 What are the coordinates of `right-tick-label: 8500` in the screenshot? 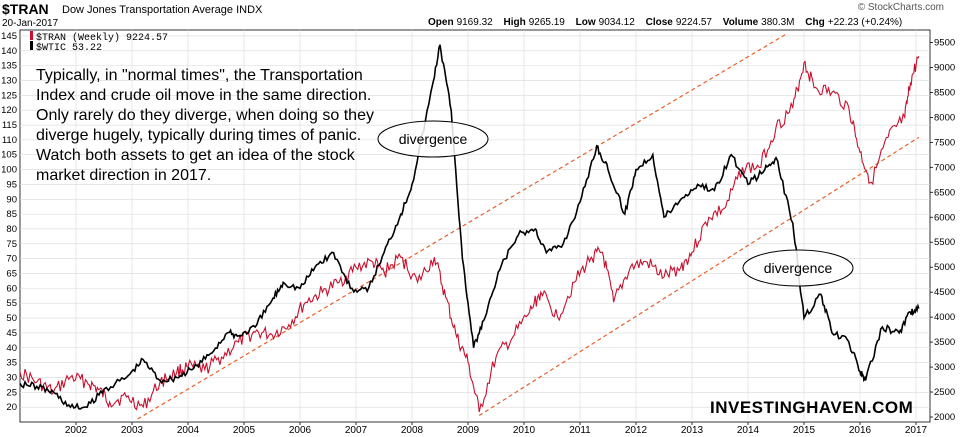 It's located at (944, 92).